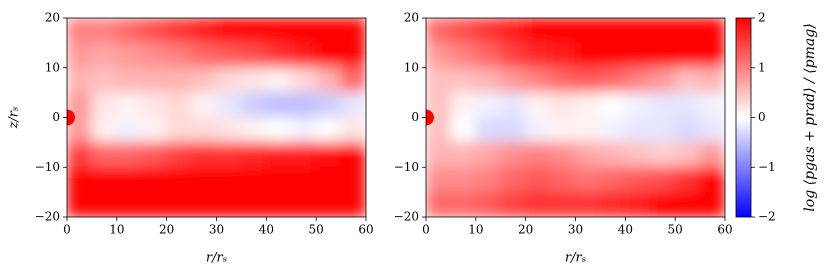 Image resolution: width=830 pixels, height=271 pixels. What do you see at coordinates (625, 230) in the screenshot?
I see `x-tick-label: 40` at bounding box center [625, 230].